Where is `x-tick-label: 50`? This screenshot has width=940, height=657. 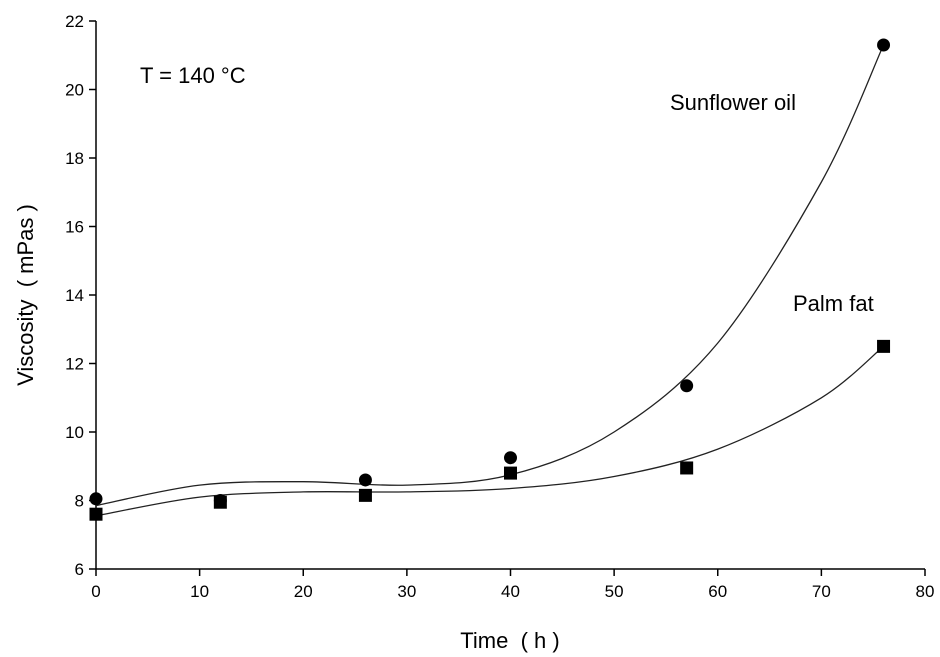 x-tick-label: 50 is located at coordinates (614, 591).